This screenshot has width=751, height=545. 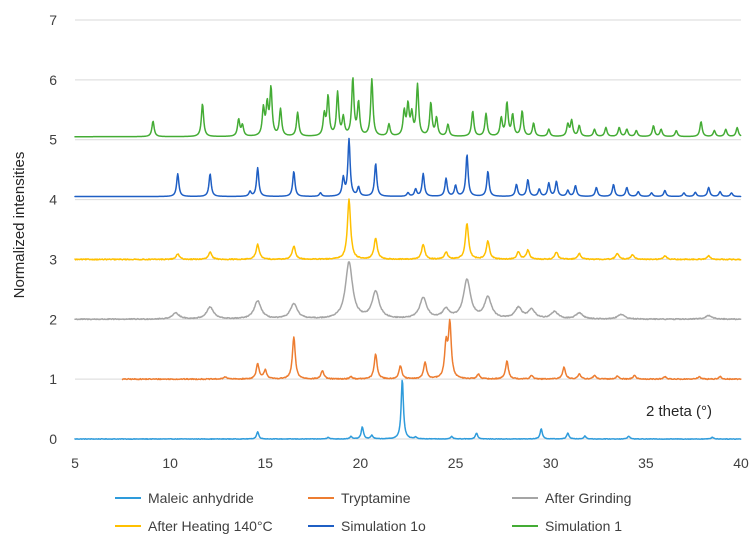 I want to click on legend-label: Simulation 1, so click(x=583, y=526).